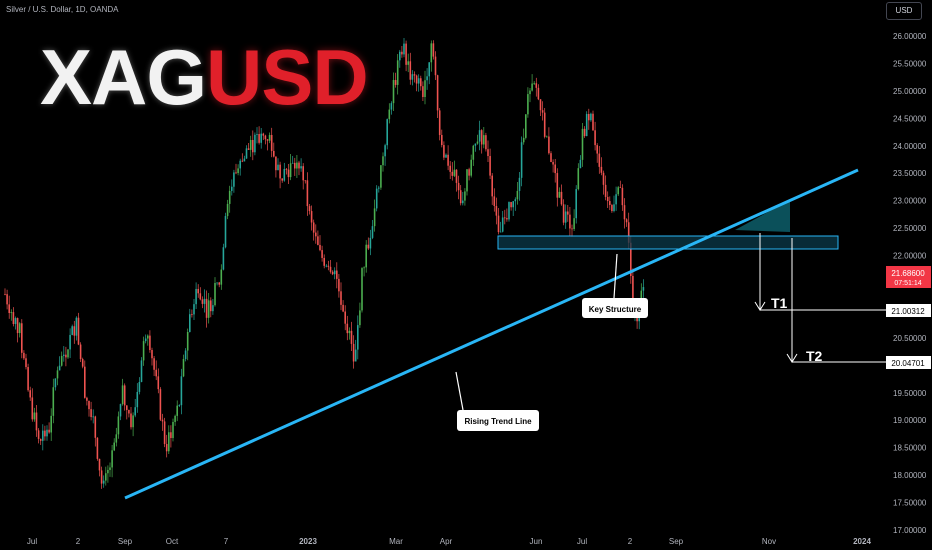  What do you see at coordinates (449, 541) in the screenshot?
I see `time-axis: Jul 2 Sep Oct 7 2023 Mar Apr Jun Jul 2 Sep Nov 2024` at bounding box center [449, 541].